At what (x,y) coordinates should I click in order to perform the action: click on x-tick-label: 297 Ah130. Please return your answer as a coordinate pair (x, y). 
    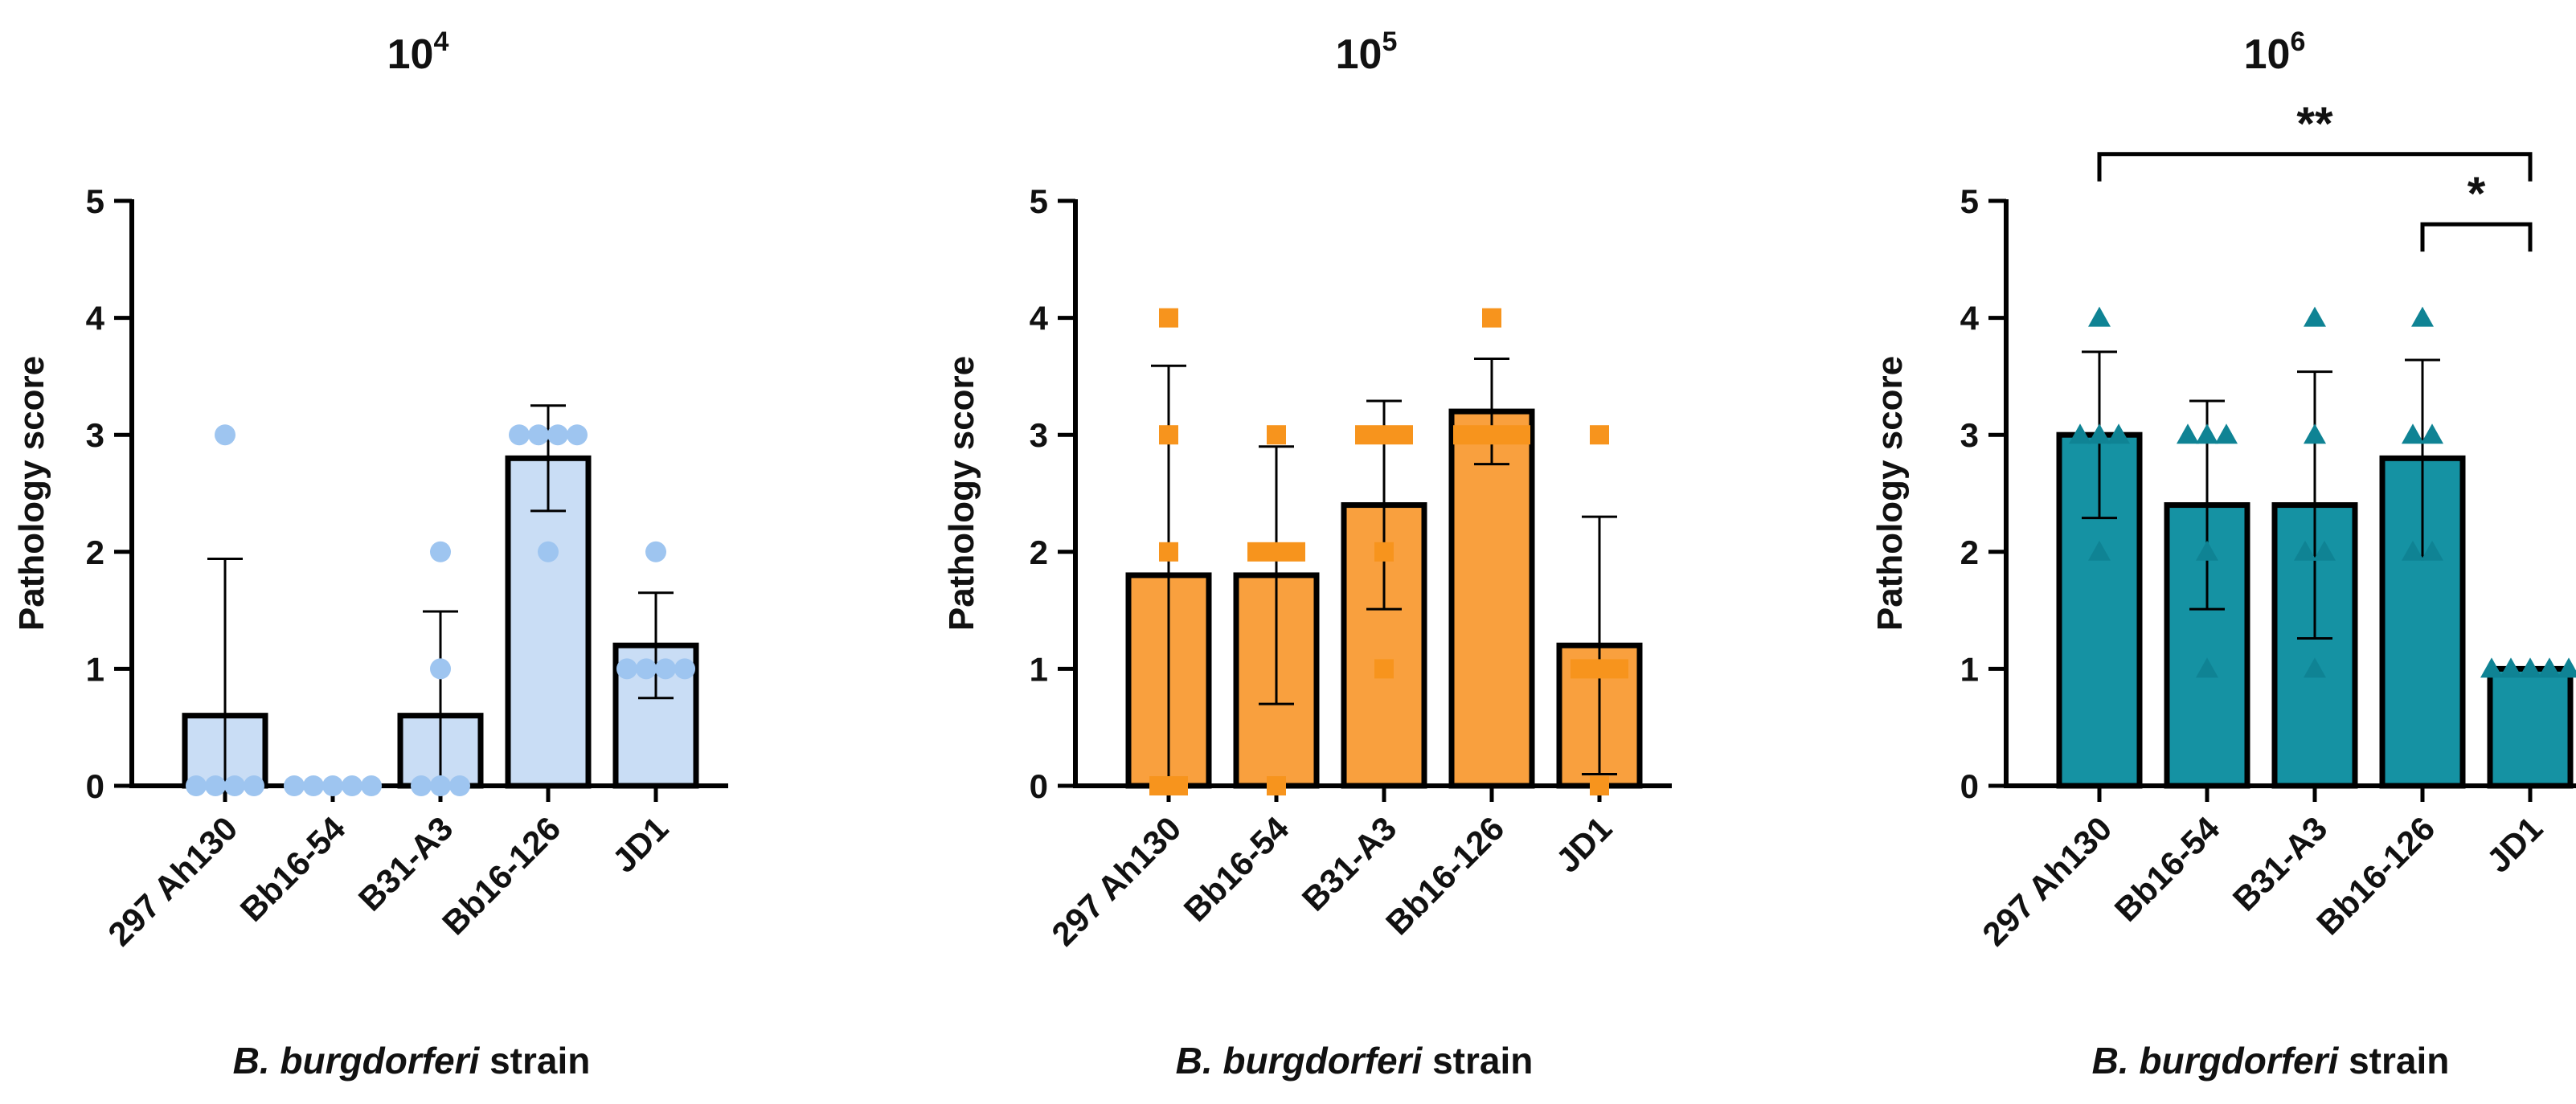
    Looking at the image, I should click on (172, 881).